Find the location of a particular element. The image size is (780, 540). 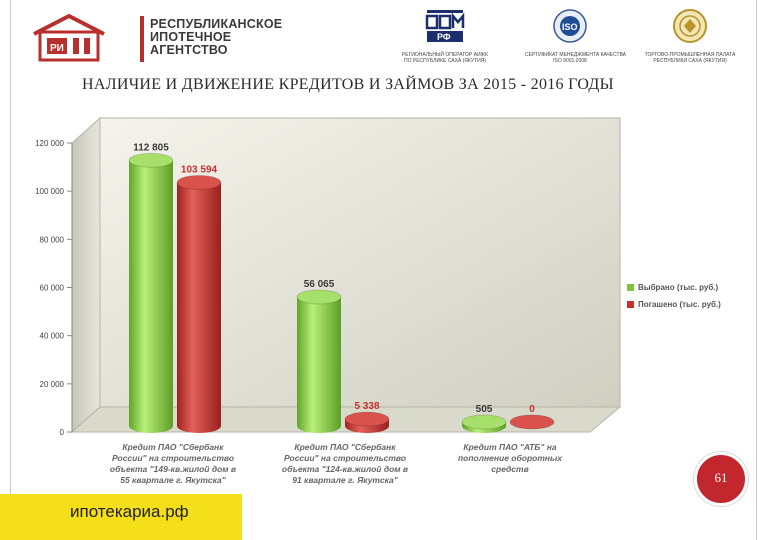

y-tick-label: 120 000 is located at coordinates (49, 143).